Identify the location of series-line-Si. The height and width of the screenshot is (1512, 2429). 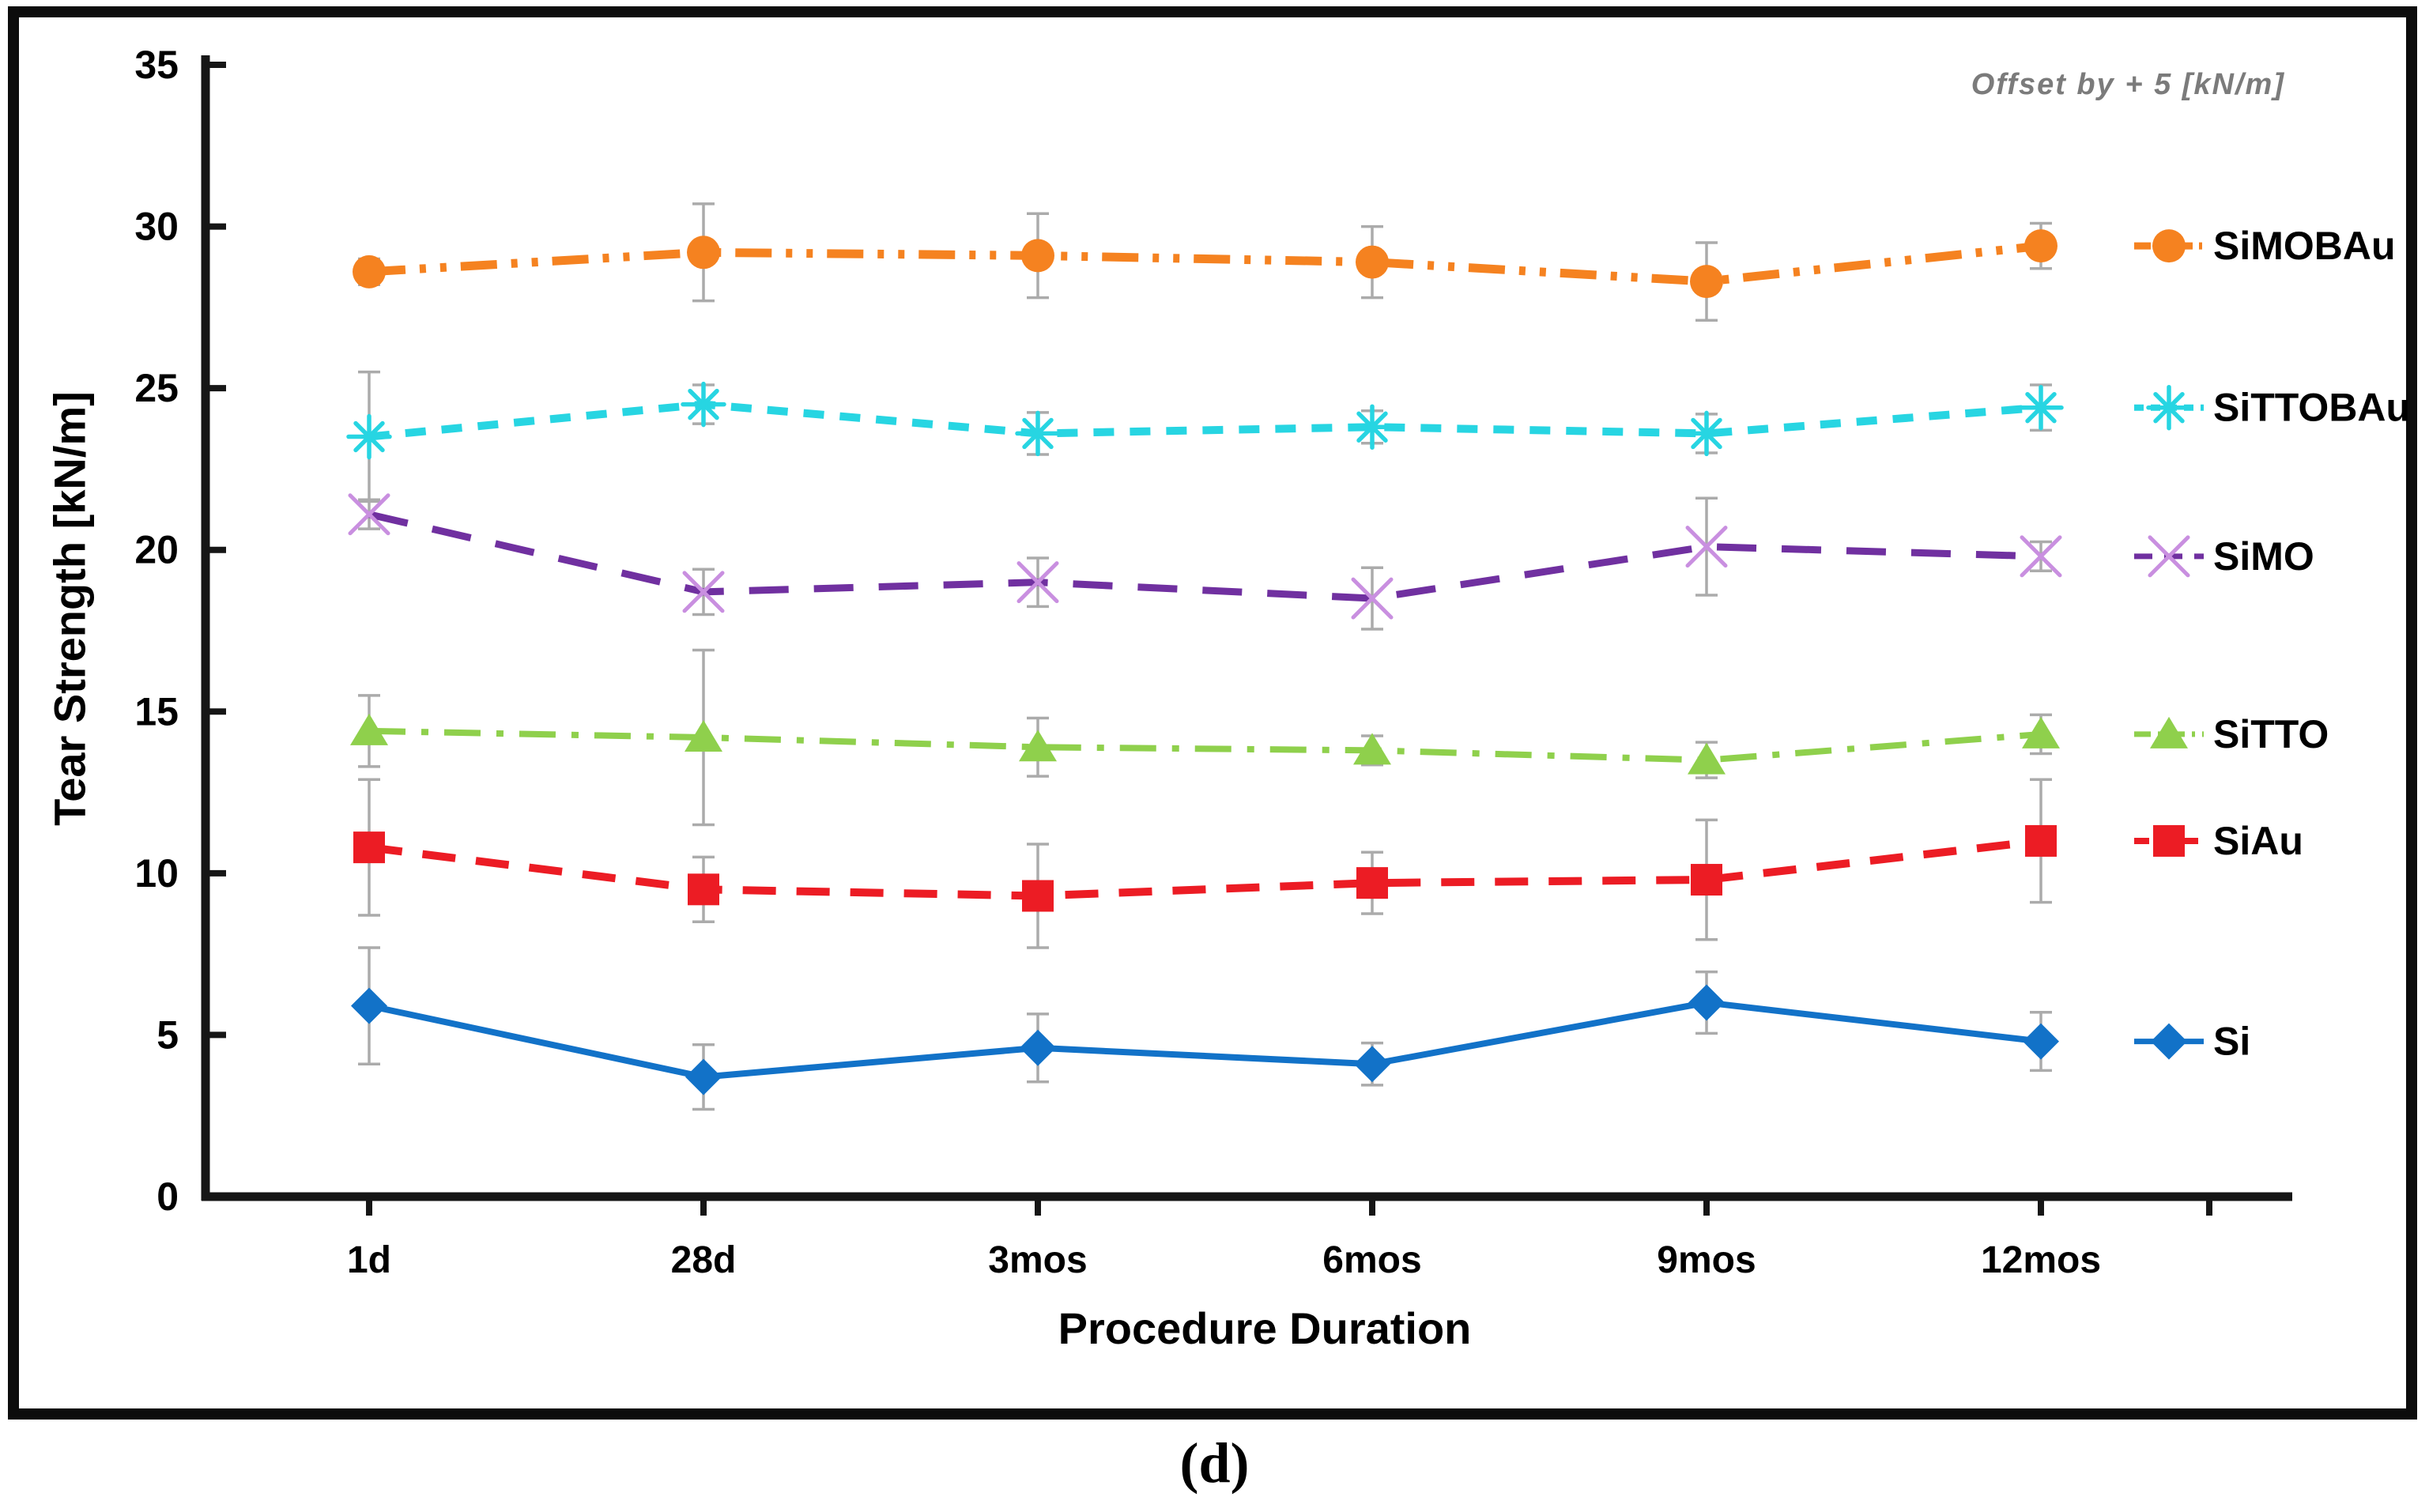
(1205, 1039).